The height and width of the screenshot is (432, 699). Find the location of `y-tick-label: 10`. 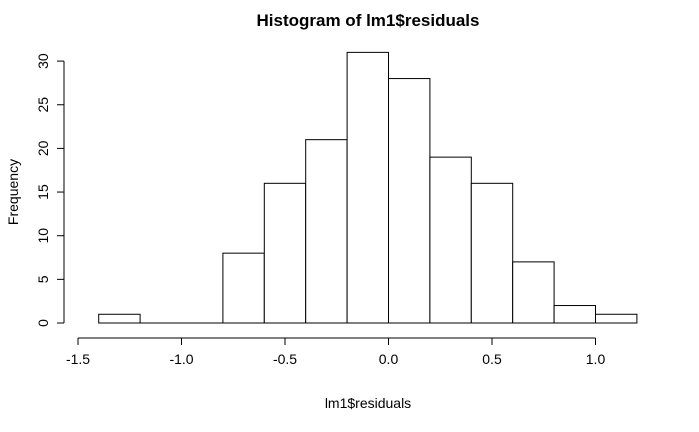

y-tick-label: 10 is located at coordinates (43, 236).